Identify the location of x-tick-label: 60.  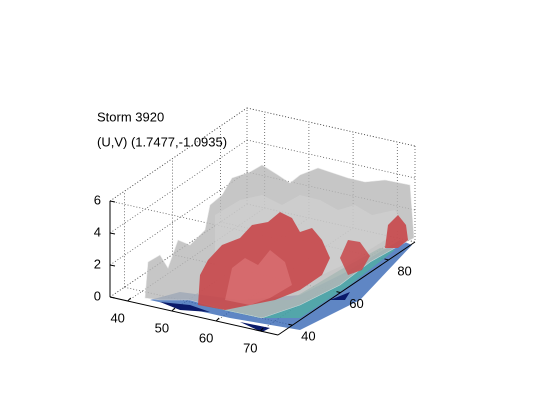
(206, 337).